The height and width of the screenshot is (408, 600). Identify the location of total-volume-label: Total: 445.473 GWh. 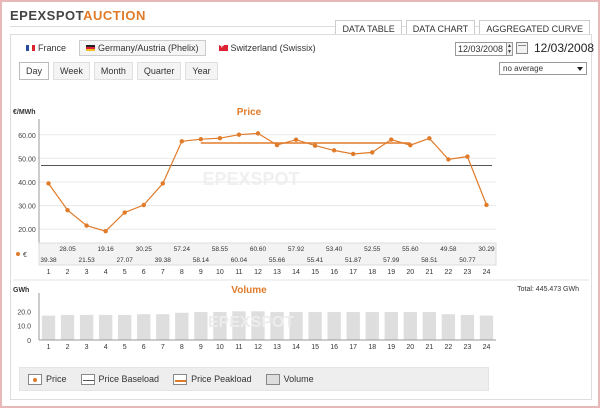
(548, 289).